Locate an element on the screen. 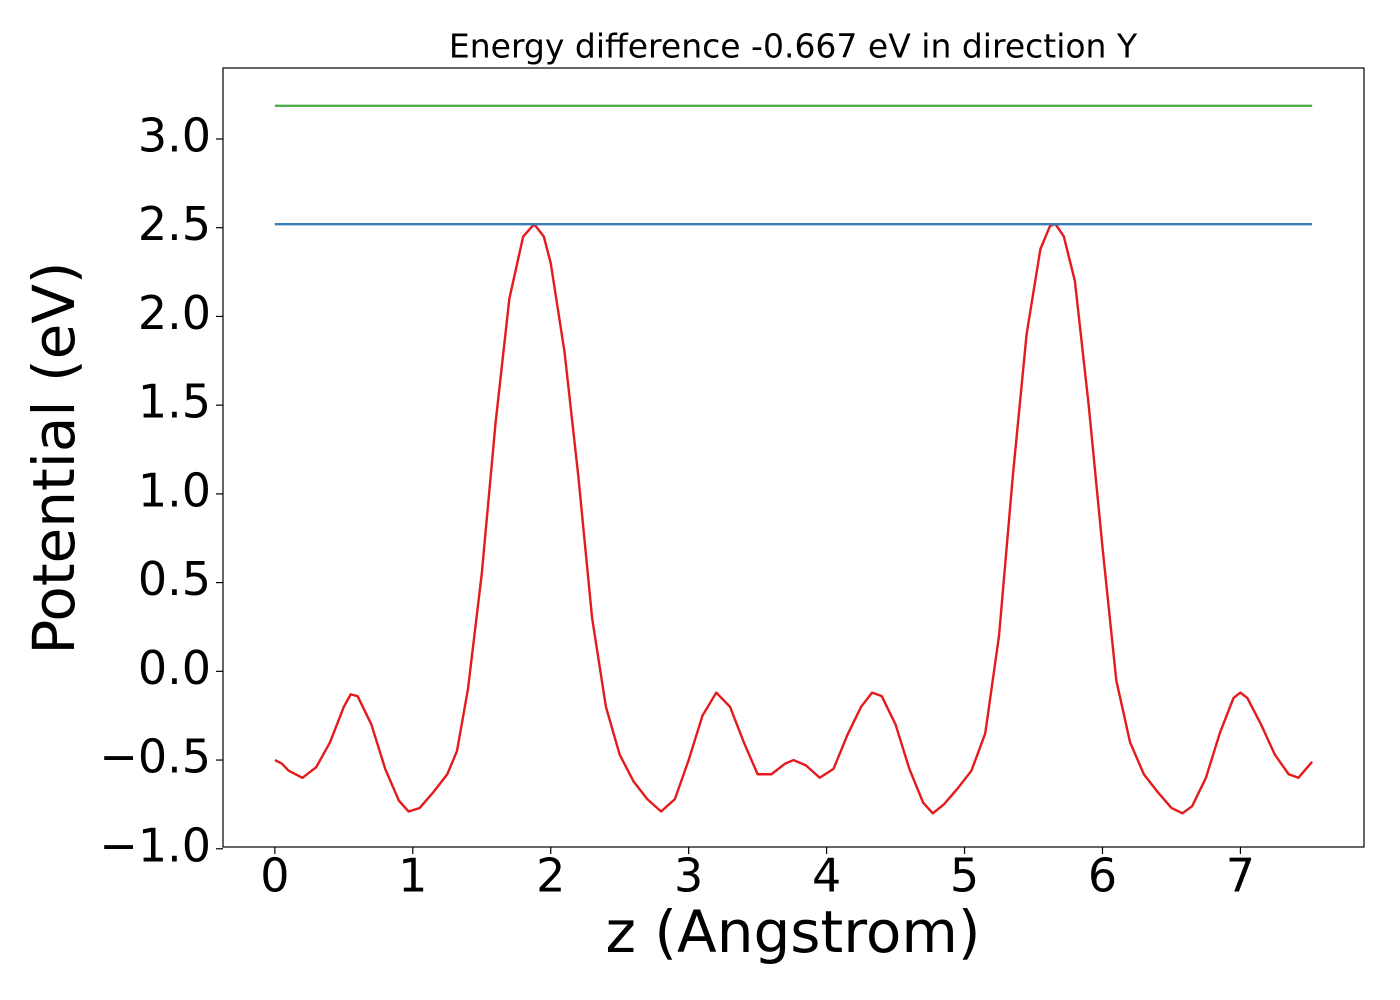  y-axis-label: Potential (eV) is located at coordinates (54, 457).